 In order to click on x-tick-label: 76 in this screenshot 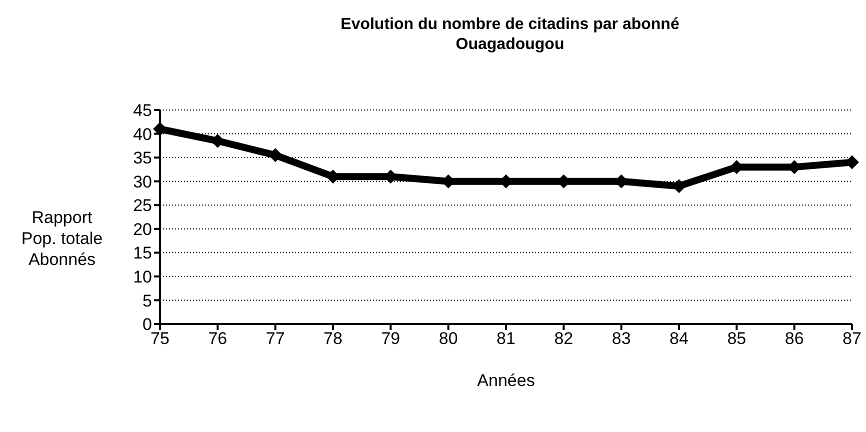, I will do `click(218, 338)`.